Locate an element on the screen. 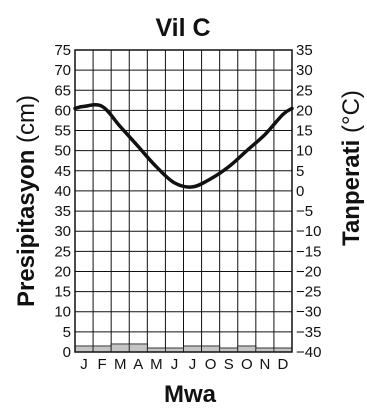 Image resolution: width=367 pixels, height=408 pixels. right-tick-label: 0 is located at coordinates (300, 191).